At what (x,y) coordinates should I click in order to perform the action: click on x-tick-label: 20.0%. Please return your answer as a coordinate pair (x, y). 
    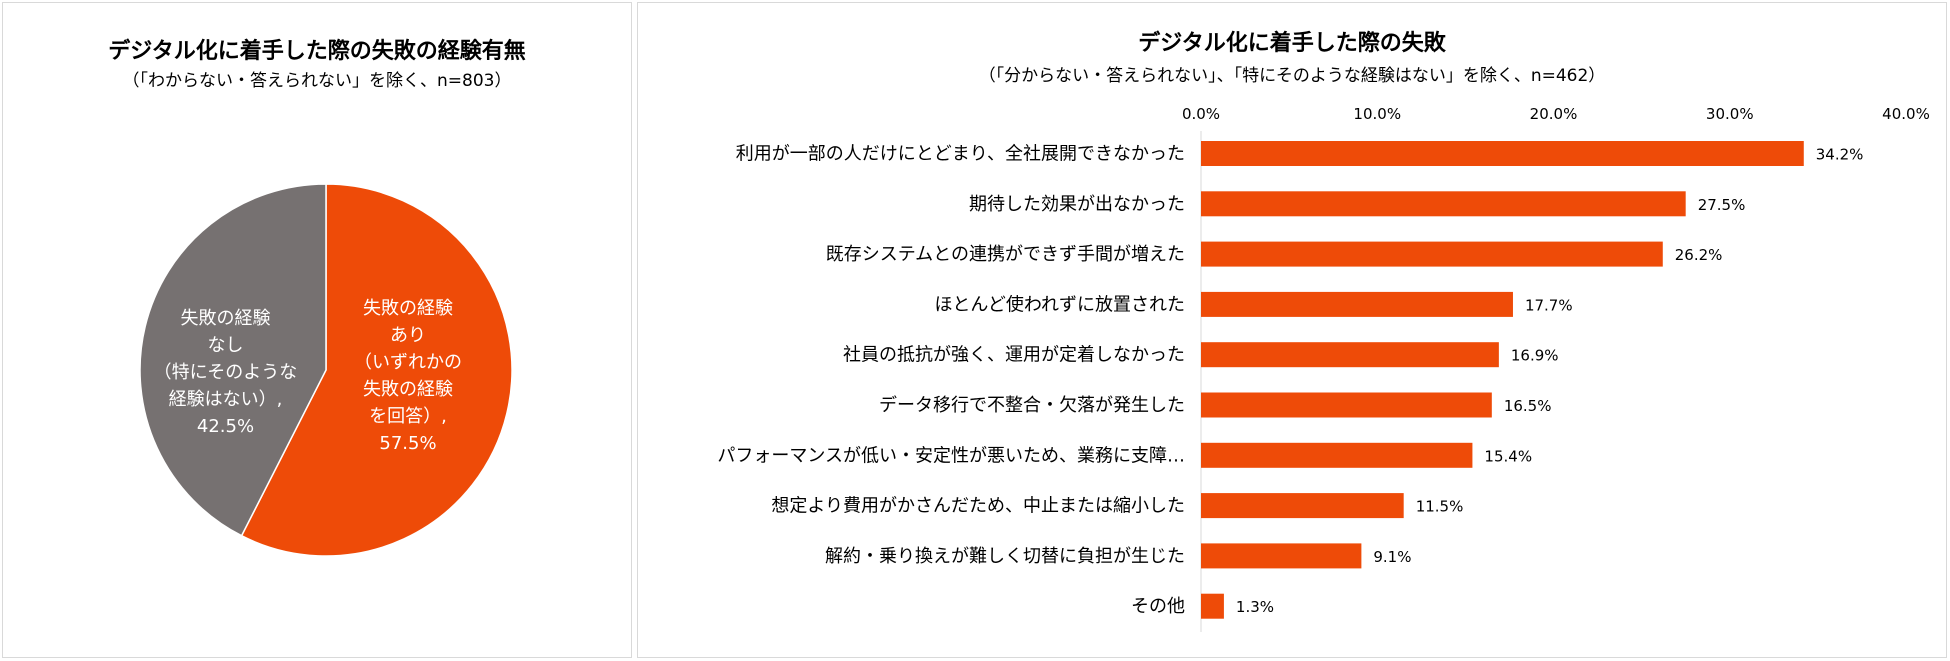
    Looking at the image, I should click on (1554, 114).